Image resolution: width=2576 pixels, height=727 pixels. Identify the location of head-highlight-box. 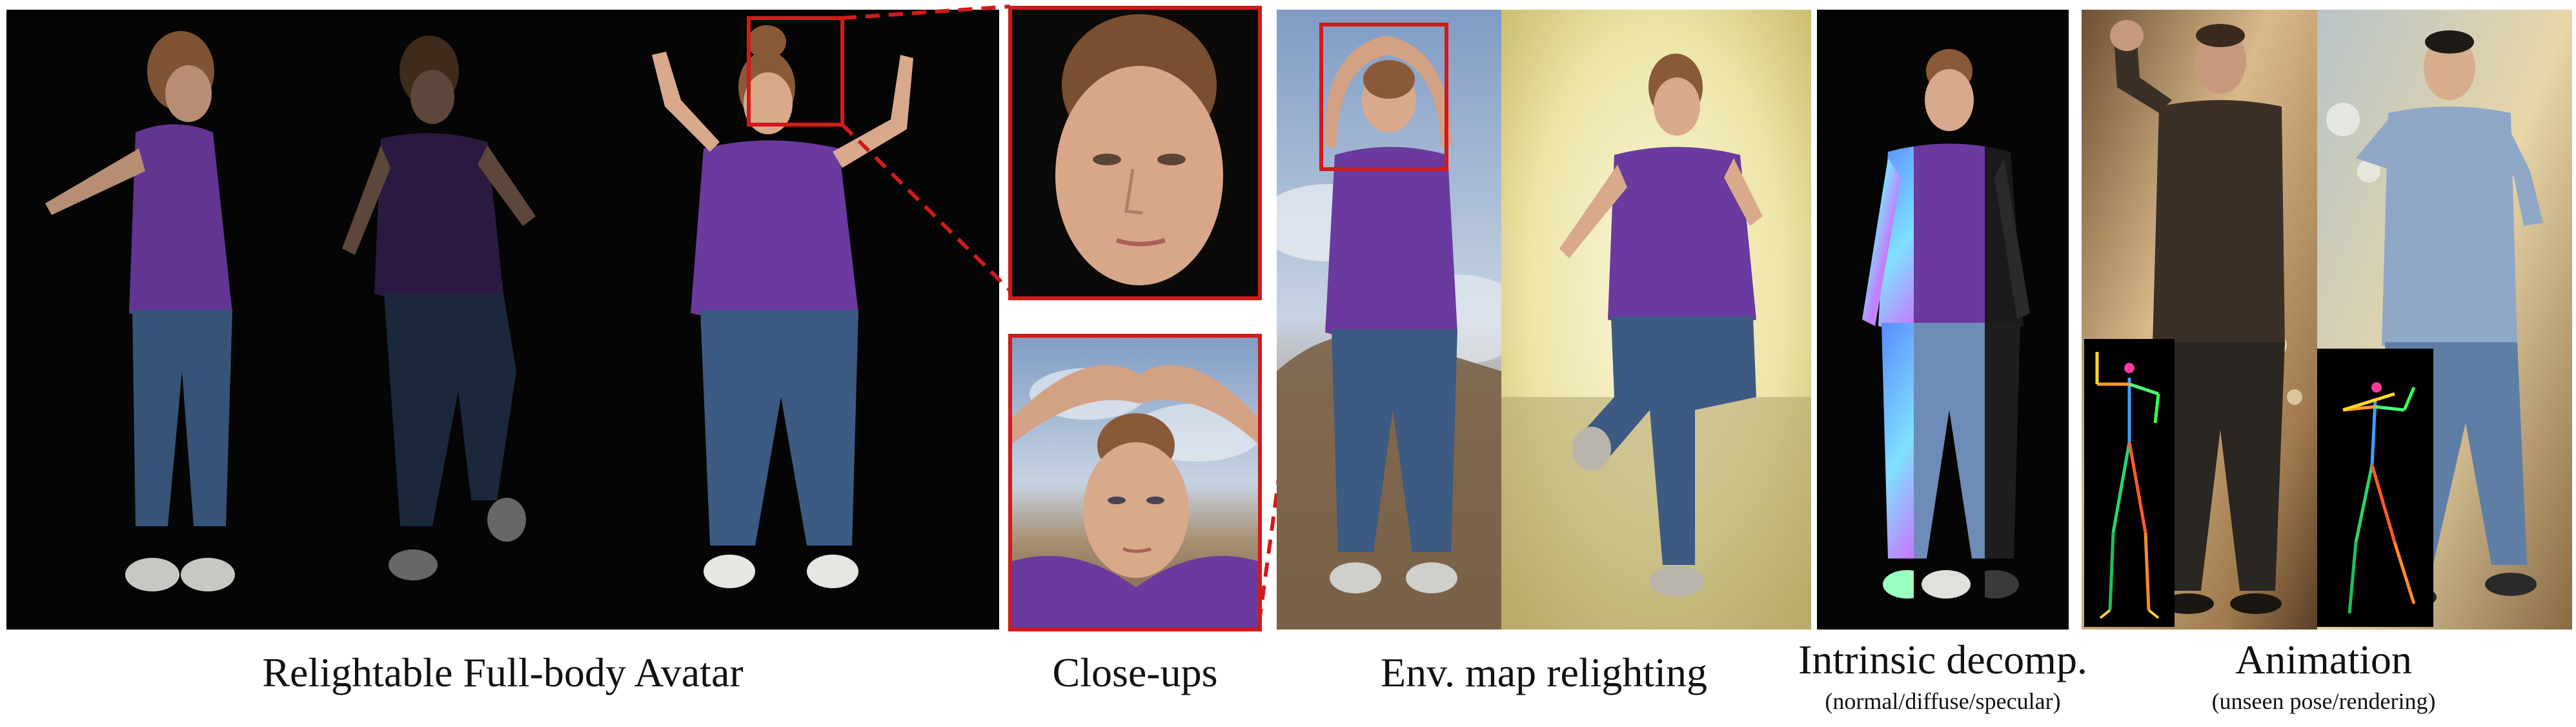
(795, 71).